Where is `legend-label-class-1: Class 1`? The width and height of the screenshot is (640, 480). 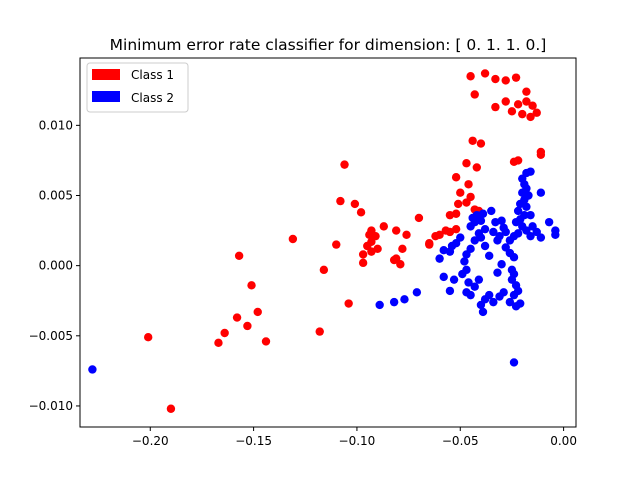 legend-label-class-1: Class 1 is located at coordinates (152, 75).